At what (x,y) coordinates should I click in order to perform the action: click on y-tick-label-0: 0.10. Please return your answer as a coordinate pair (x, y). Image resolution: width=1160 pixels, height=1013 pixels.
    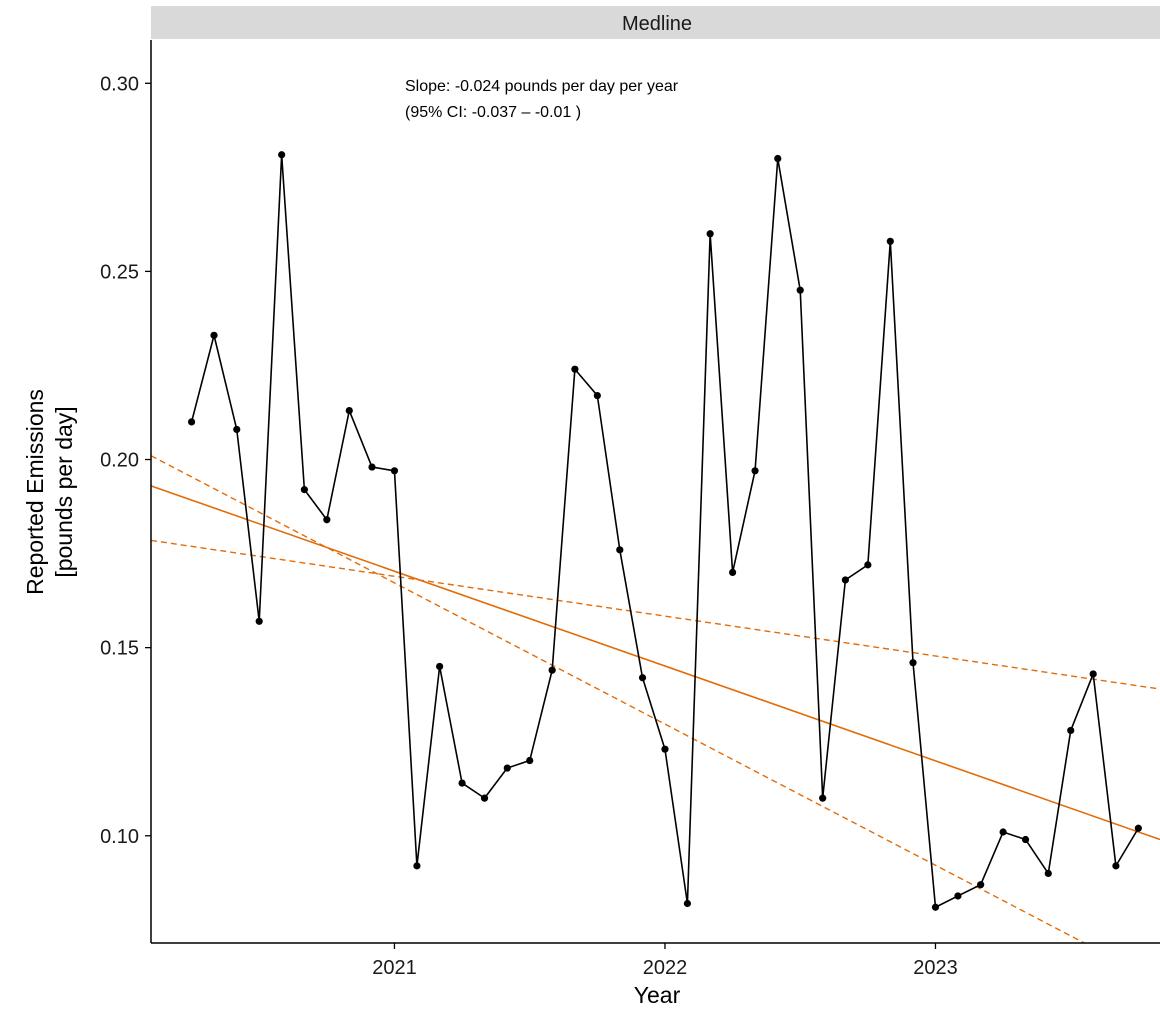
    Looking at the image, I should click on (119, 837).